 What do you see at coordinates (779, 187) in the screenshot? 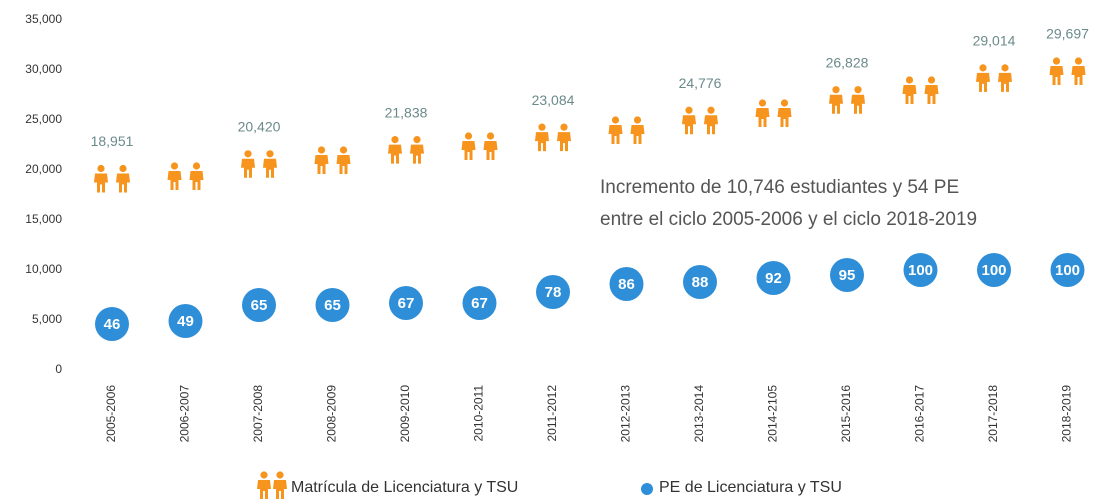
I see `annotation: Incremento de 10,746 estudiantes y 54 PE` at bounding box center [779, 187].